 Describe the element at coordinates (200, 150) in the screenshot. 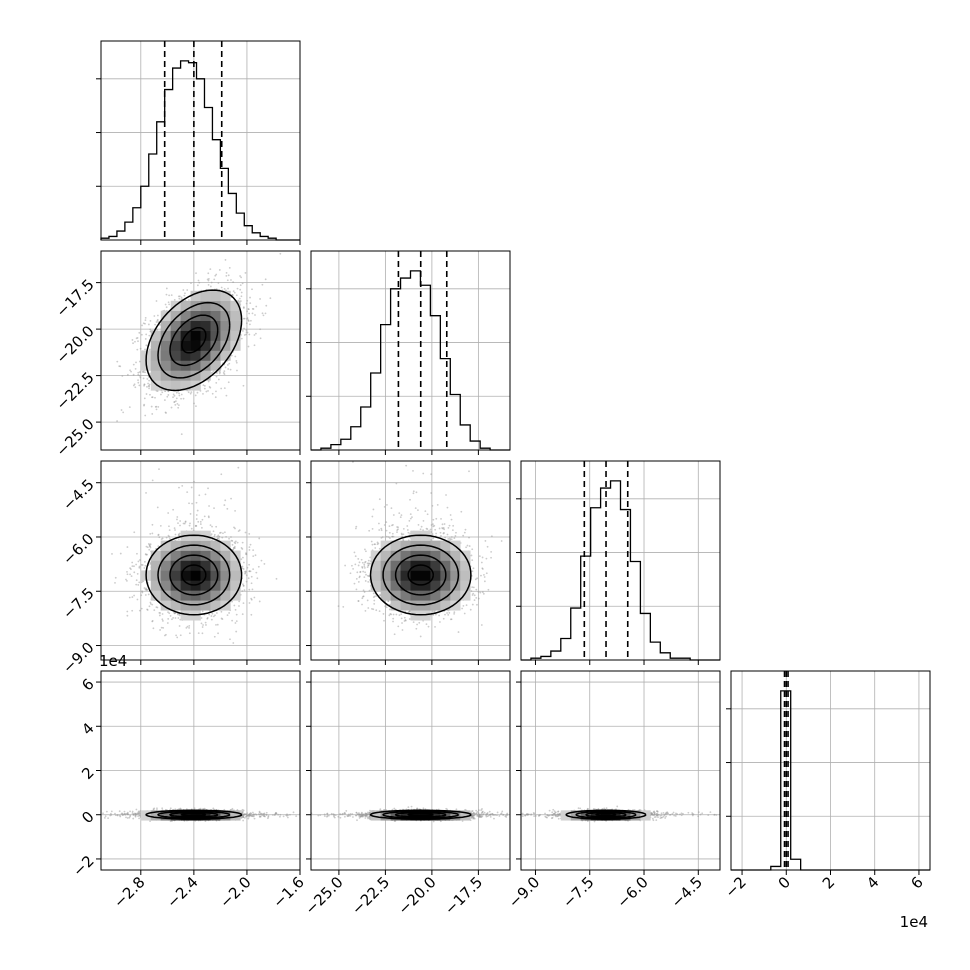

I see `histogram-step` at that location.